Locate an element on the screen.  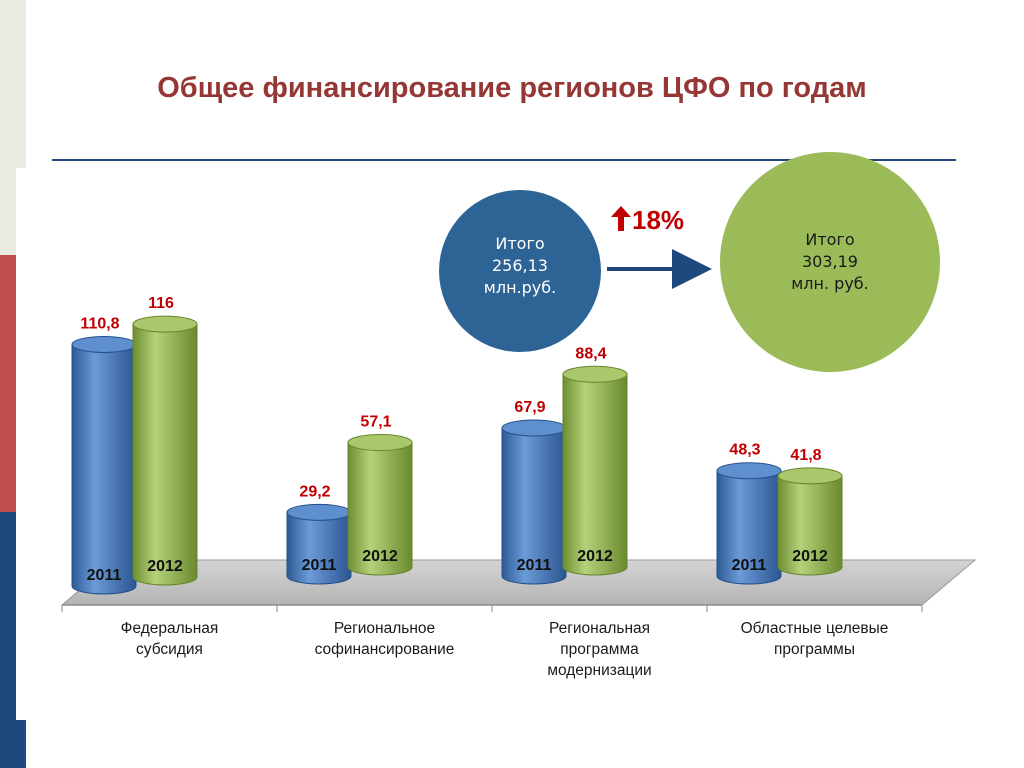
total-2012-value: 303,19 is located at coordinates (830, 261).